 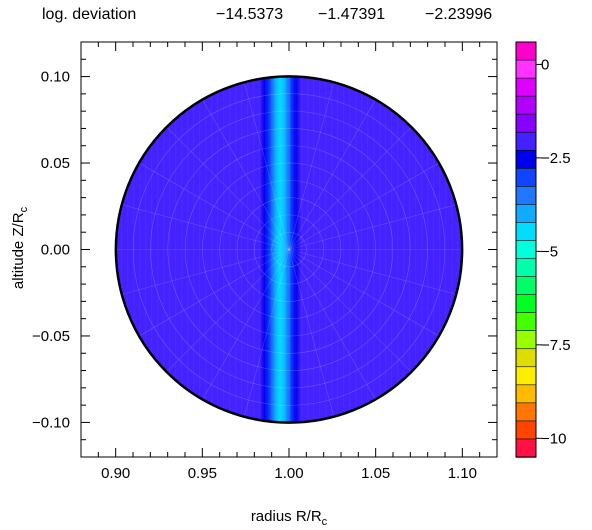 I want to click on y-tick-label: 0.05, so click(x=55, y=163).